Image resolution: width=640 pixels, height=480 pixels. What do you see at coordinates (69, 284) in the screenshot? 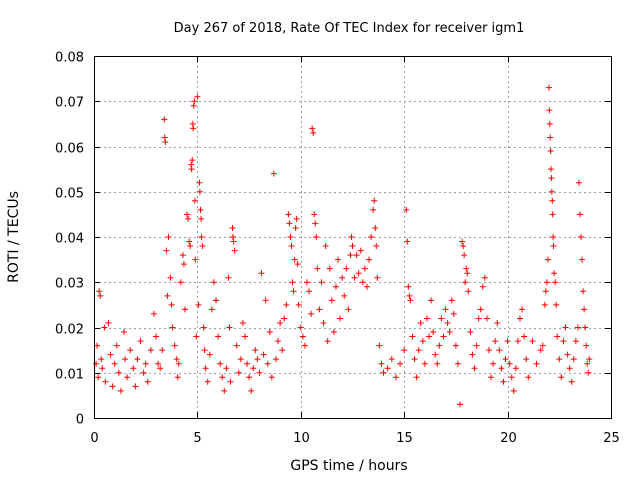
I see `y-tick-label: 0.03` at bounding box center [69, 284].